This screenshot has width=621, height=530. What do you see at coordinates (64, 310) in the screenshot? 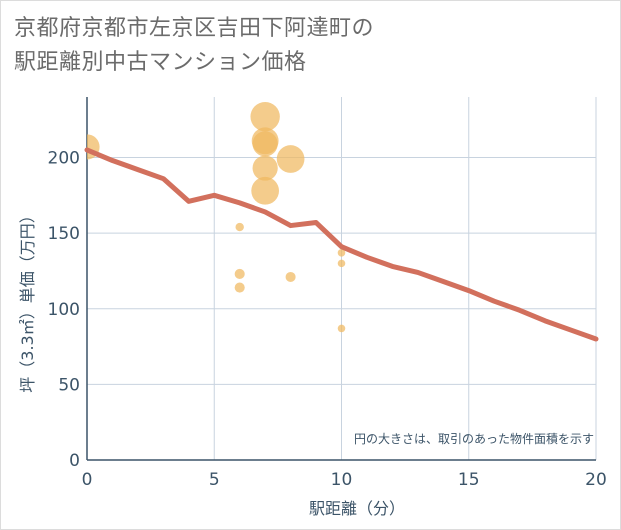
I see `y-tick-label-100: 100` at bounding box center [64, 310].